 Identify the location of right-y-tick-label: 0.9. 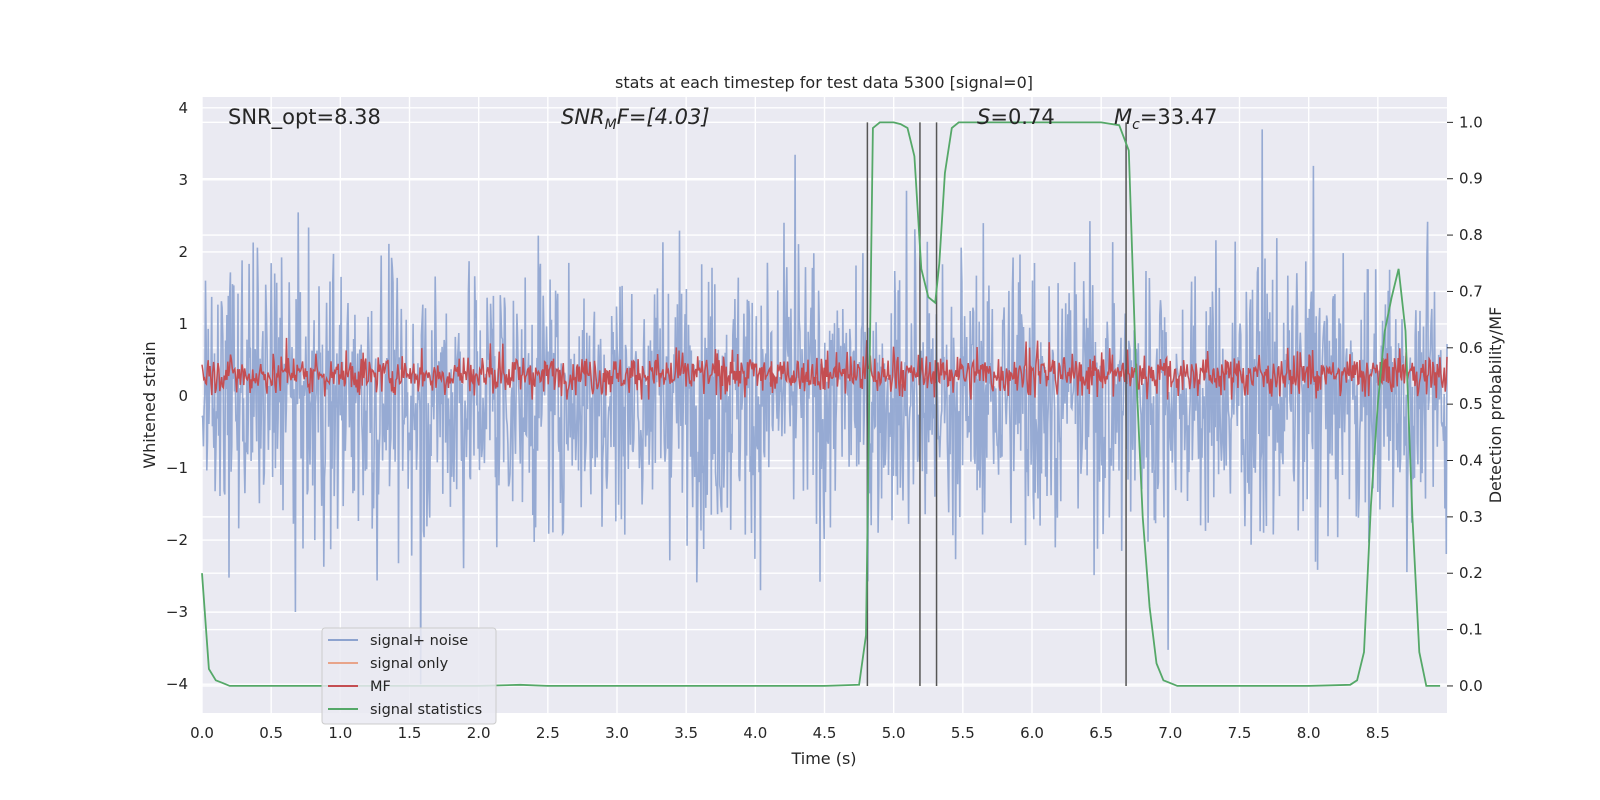
(1471, 179).